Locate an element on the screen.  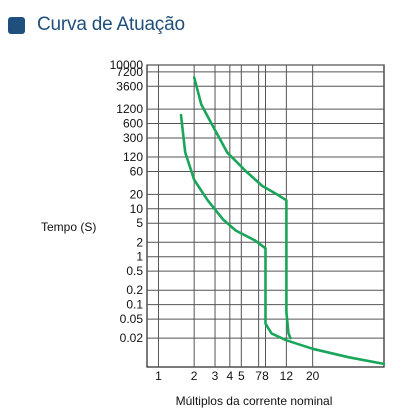
y-tick-label: 1 is located at coordinates (139, 257).